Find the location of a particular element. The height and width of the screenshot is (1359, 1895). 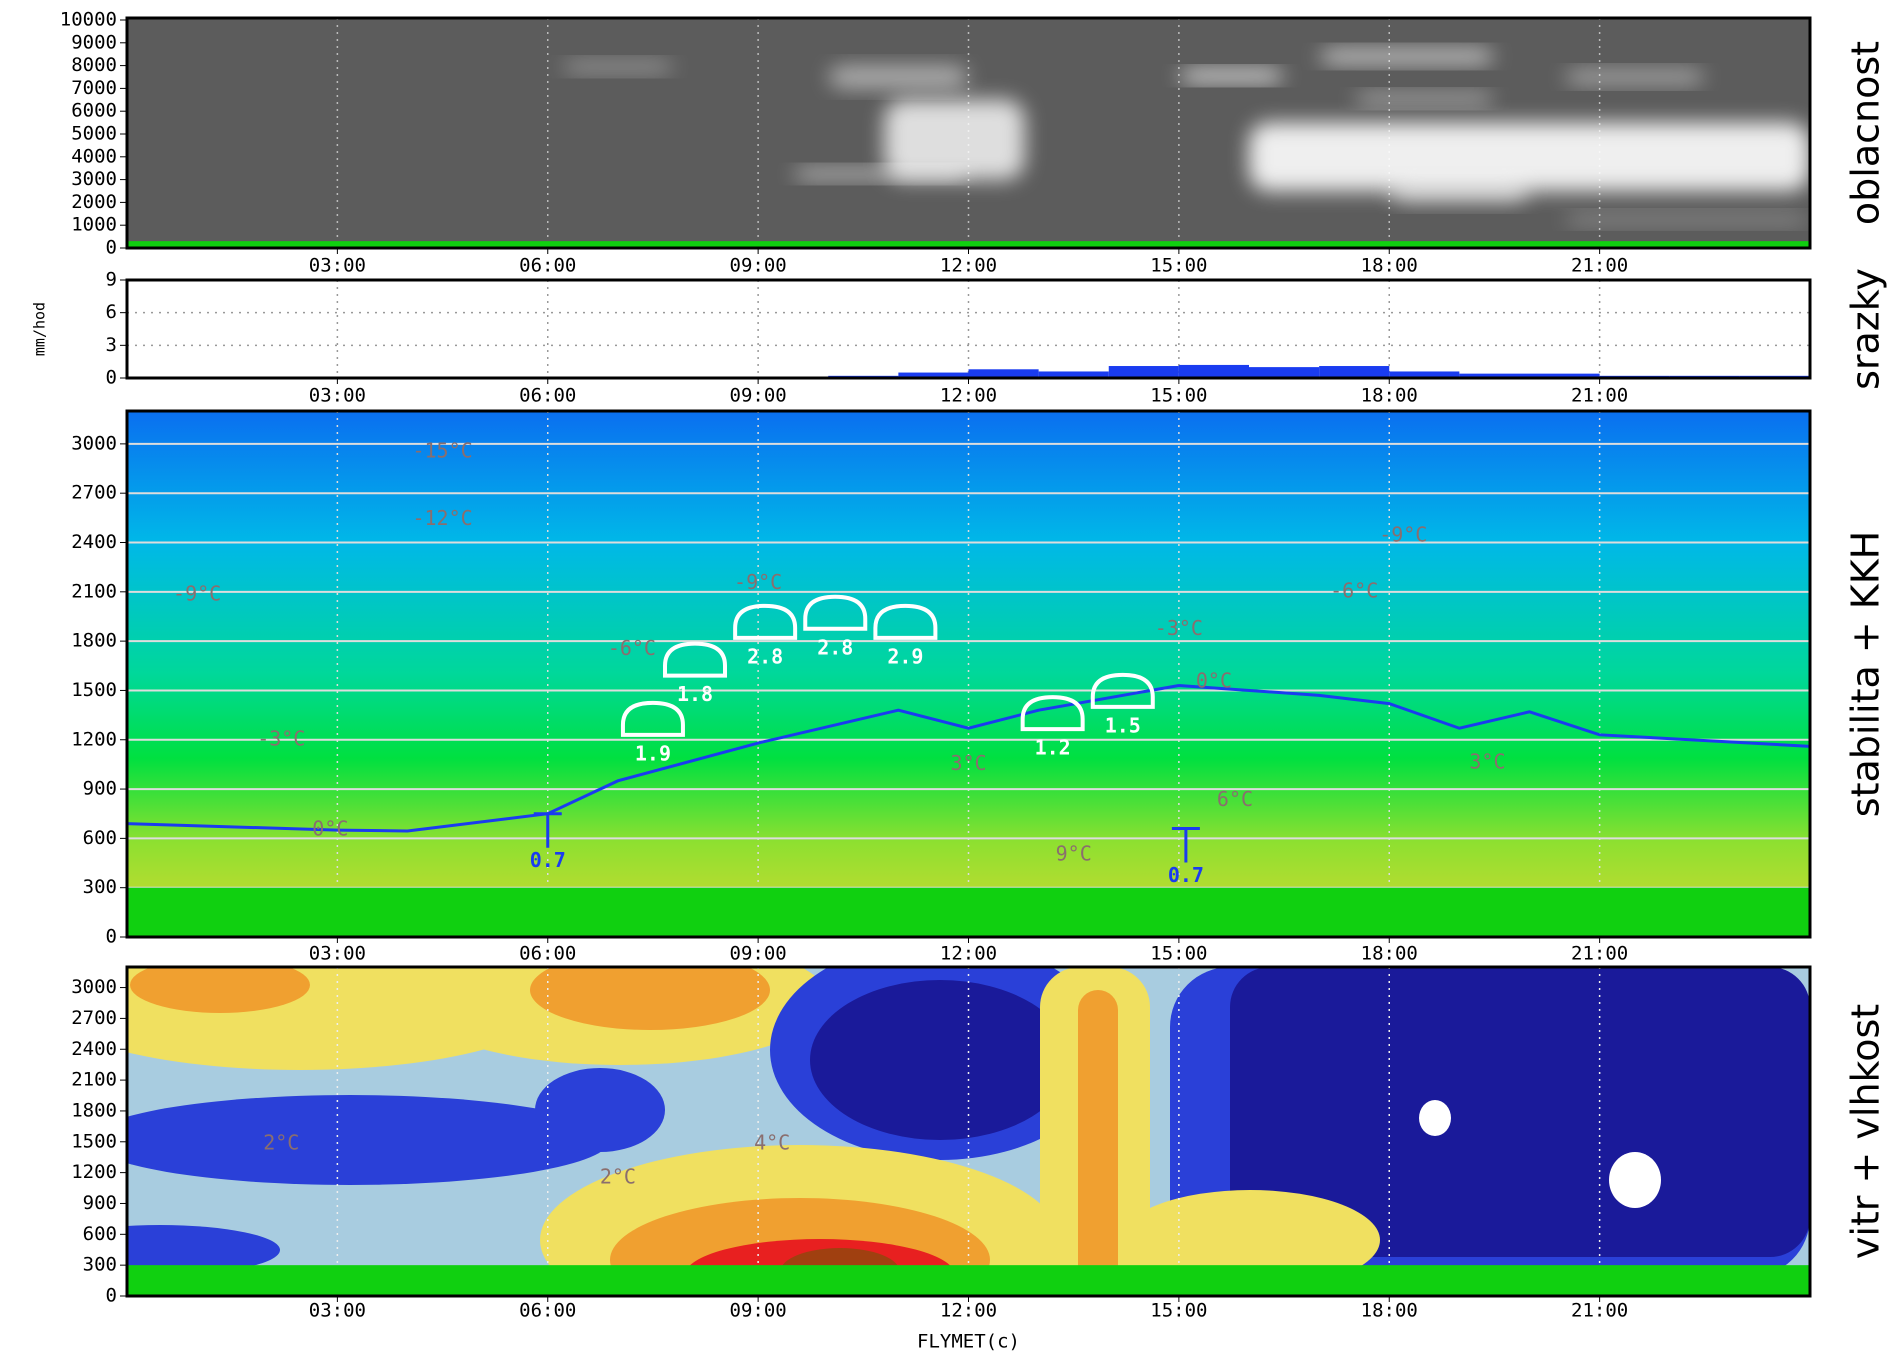

y-tick-label: 6 is located at coordinates (111, 312).